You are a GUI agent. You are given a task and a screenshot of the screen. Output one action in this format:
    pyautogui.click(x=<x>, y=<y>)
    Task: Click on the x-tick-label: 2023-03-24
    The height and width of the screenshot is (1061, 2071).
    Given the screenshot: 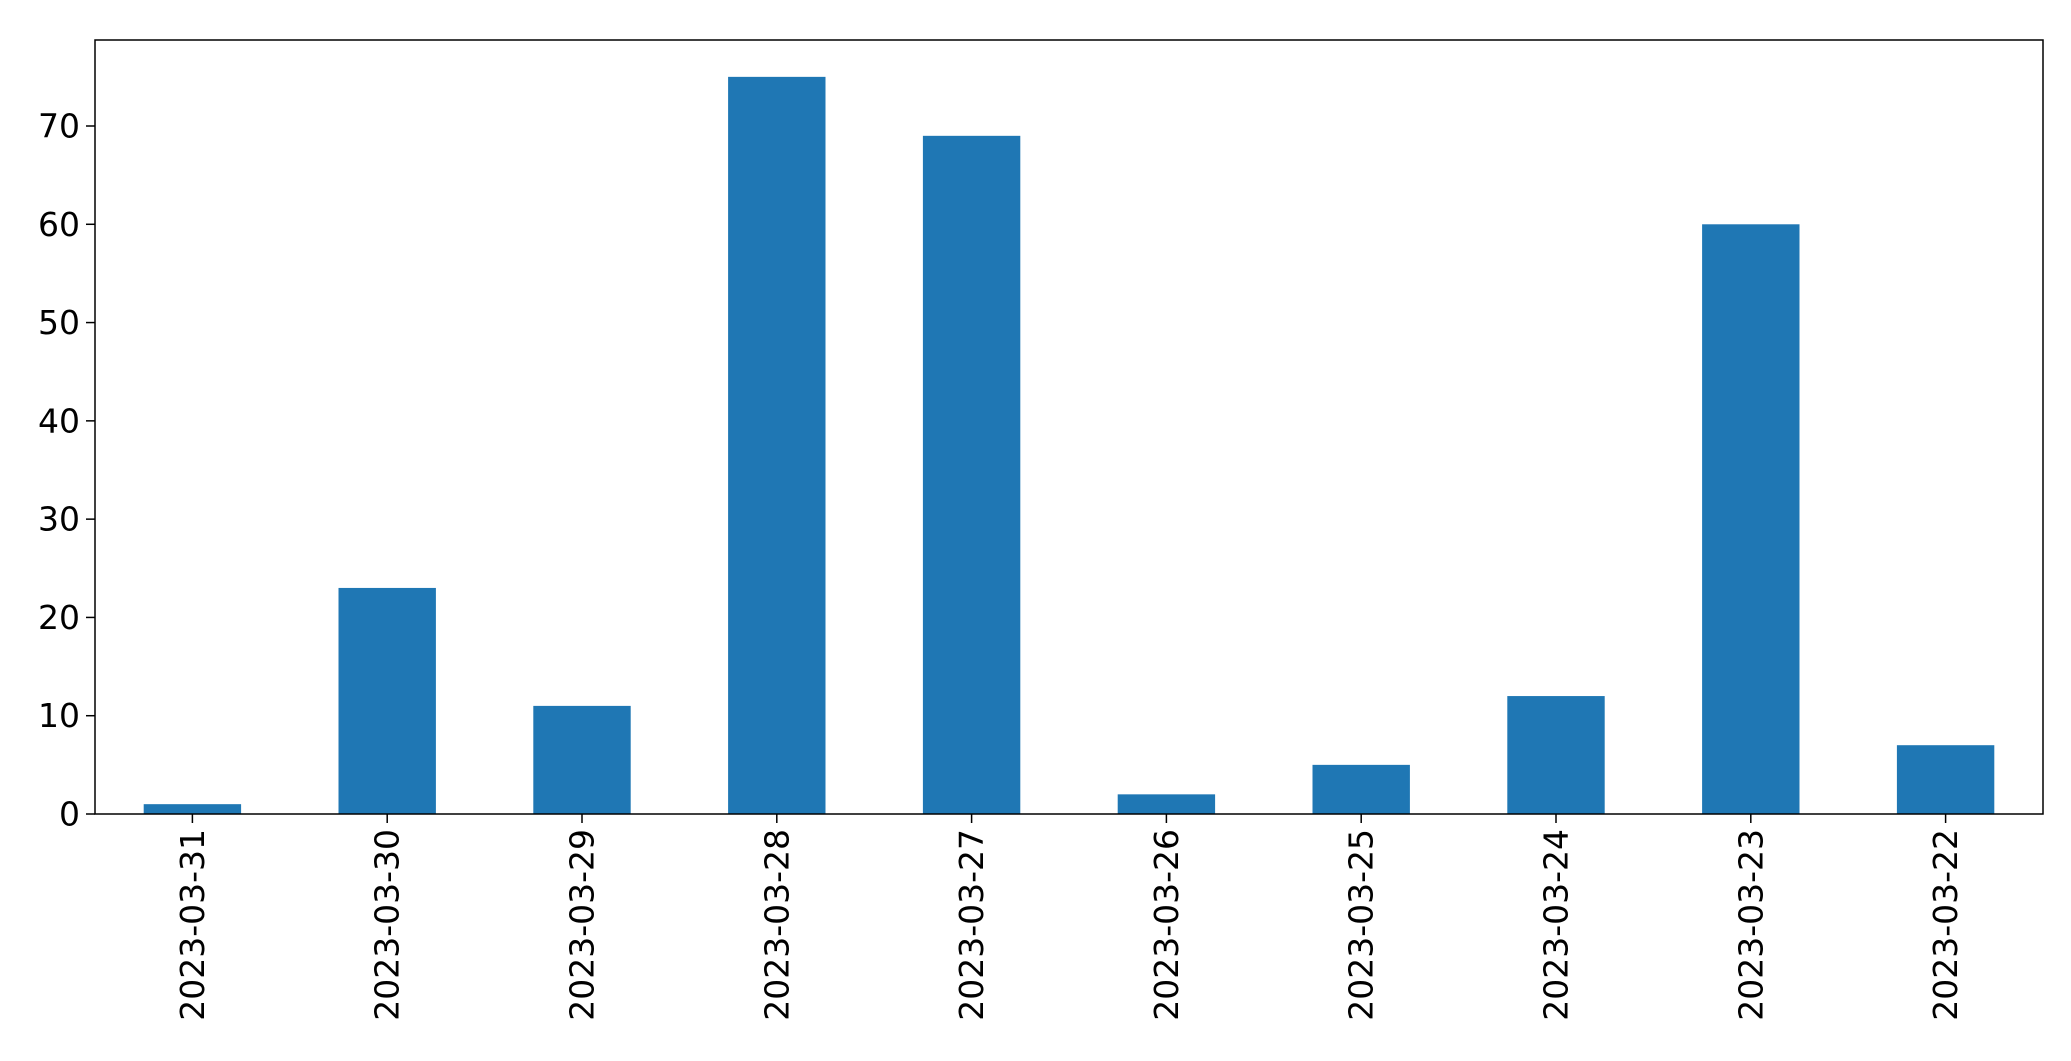 What is the action you would take?
    pyautogui.click(x=1556, y=925)
    